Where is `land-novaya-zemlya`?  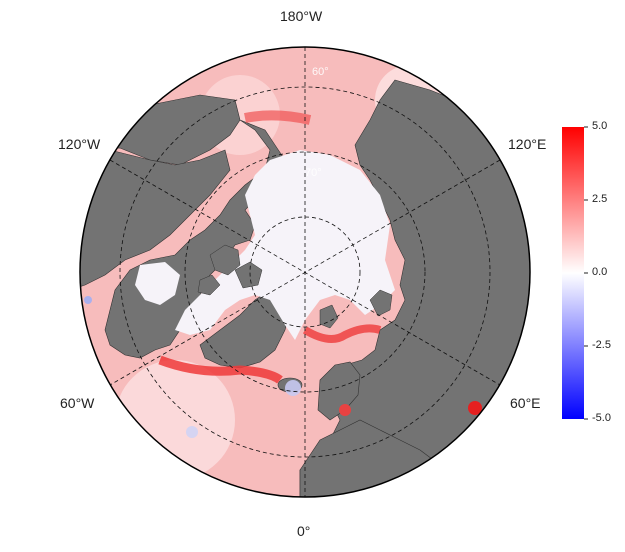
land-novaya-zemlya is located at coordinates (381, 303).